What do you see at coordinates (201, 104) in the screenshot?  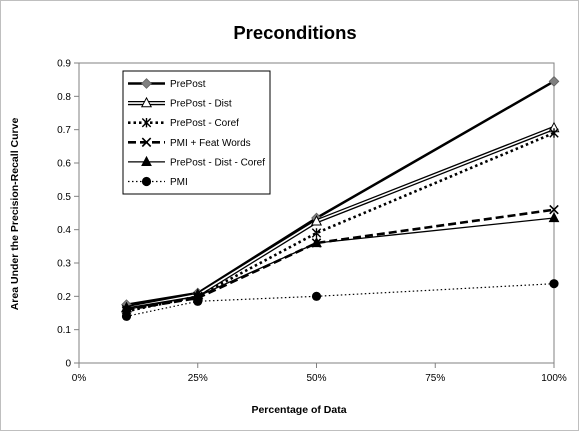 I see `legend-label-prepost-dist: PrePost - Dist` at bounding box center [201, 104].